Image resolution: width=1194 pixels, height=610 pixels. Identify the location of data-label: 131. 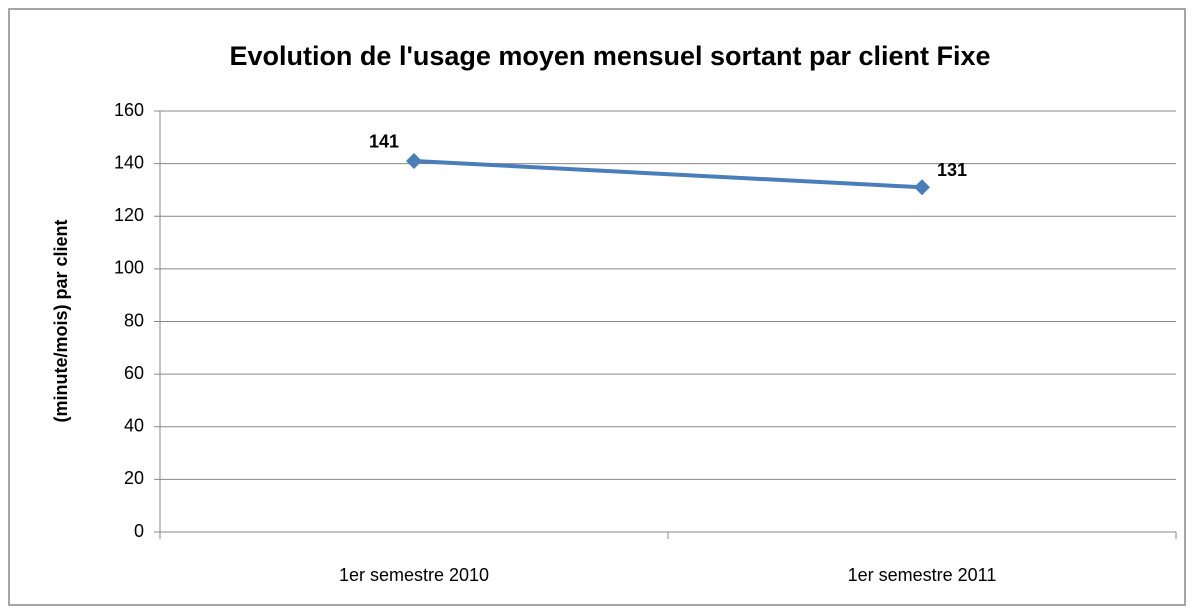
(952, 170).